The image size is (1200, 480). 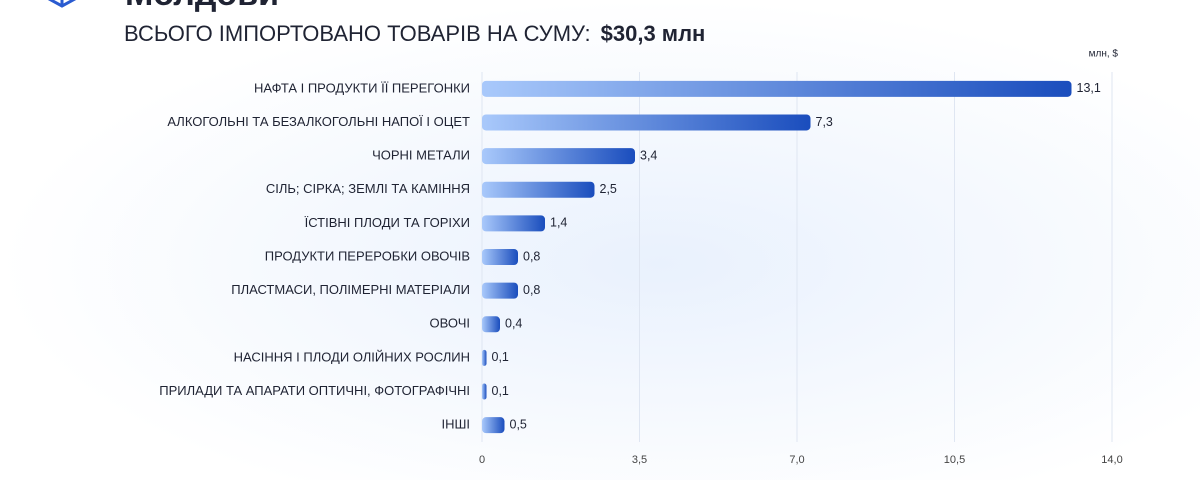 What do you see at coordinates (455, 424) in the screenshot?
I see `category-label: ІНШІ` at bounding box center [455, 424].